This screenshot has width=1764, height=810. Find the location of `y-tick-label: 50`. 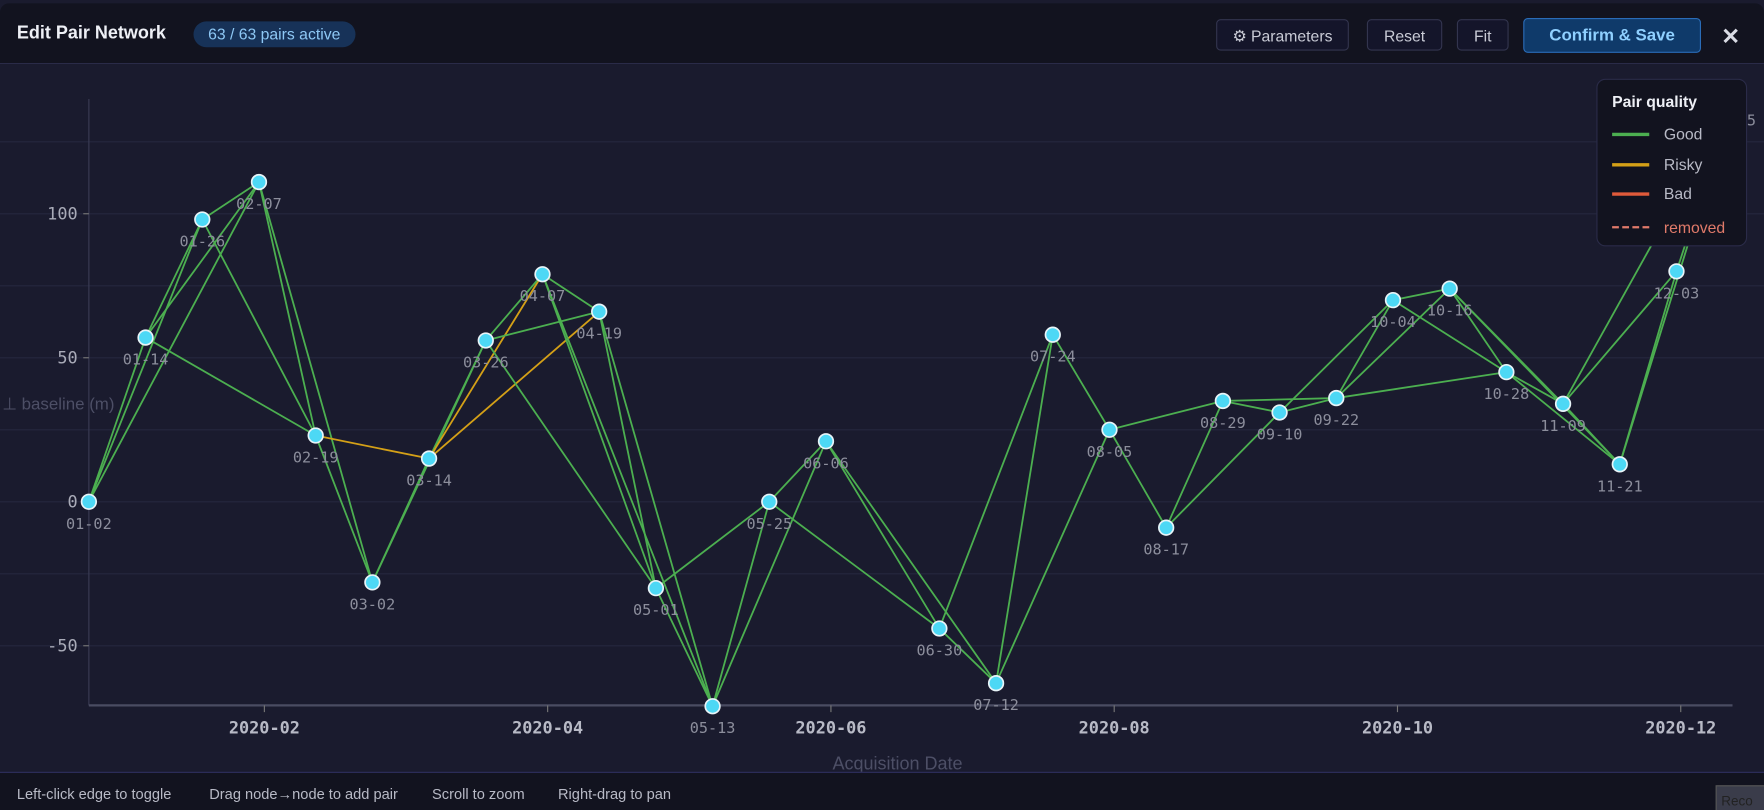

y-tick-label: 50 is located at coordinates (67, 357).